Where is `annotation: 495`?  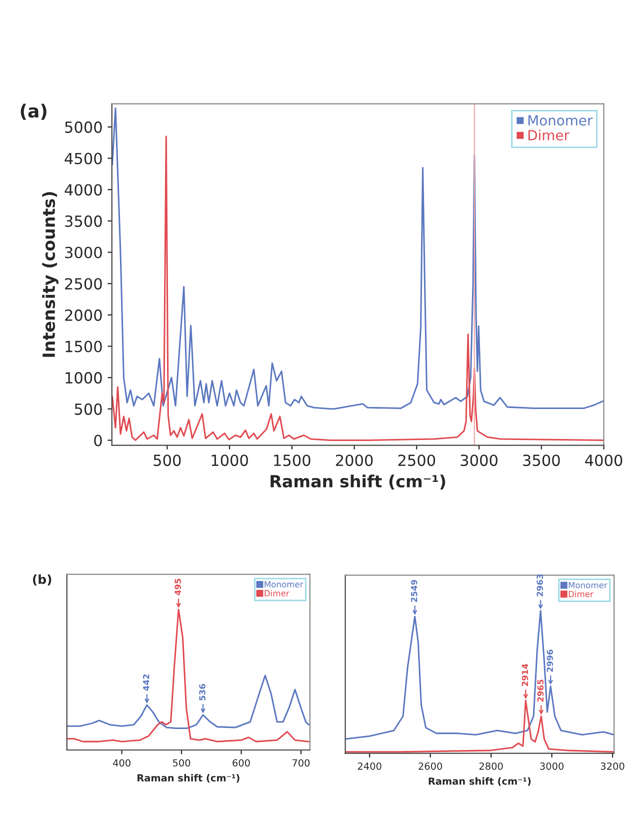 annotation: 495 is located at coordinates (177, 587).